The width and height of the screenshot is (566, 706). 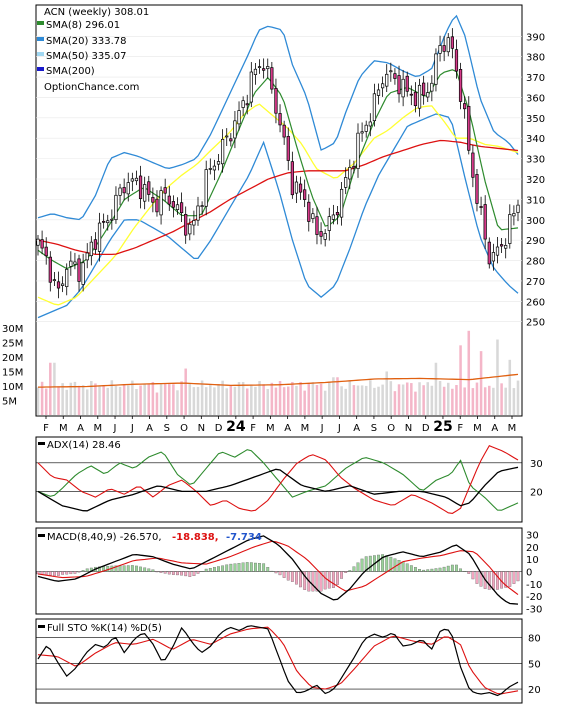 I want to click on adx-y-tick-1: 20, so click(x=536, y=492).